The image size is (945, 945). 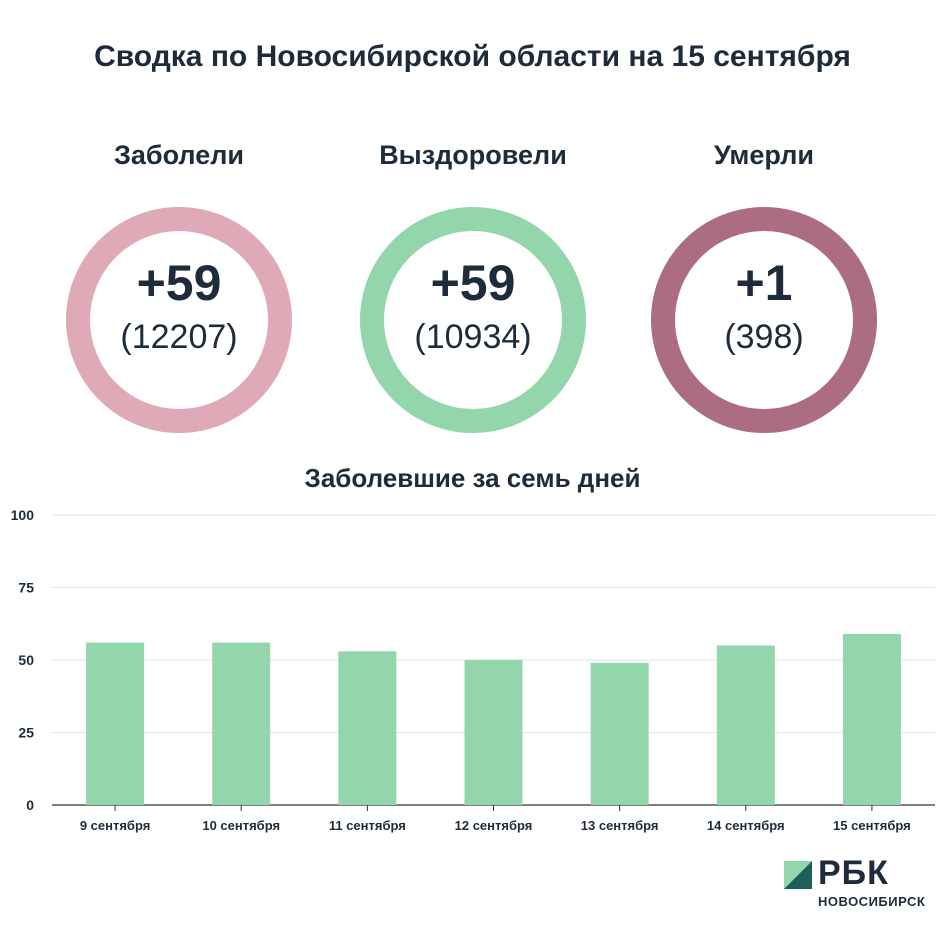 What do you see at coordinates (179, 283) in the screenshot?
I see `stat-infected-delta: +59` at bounding box center [179, 283].